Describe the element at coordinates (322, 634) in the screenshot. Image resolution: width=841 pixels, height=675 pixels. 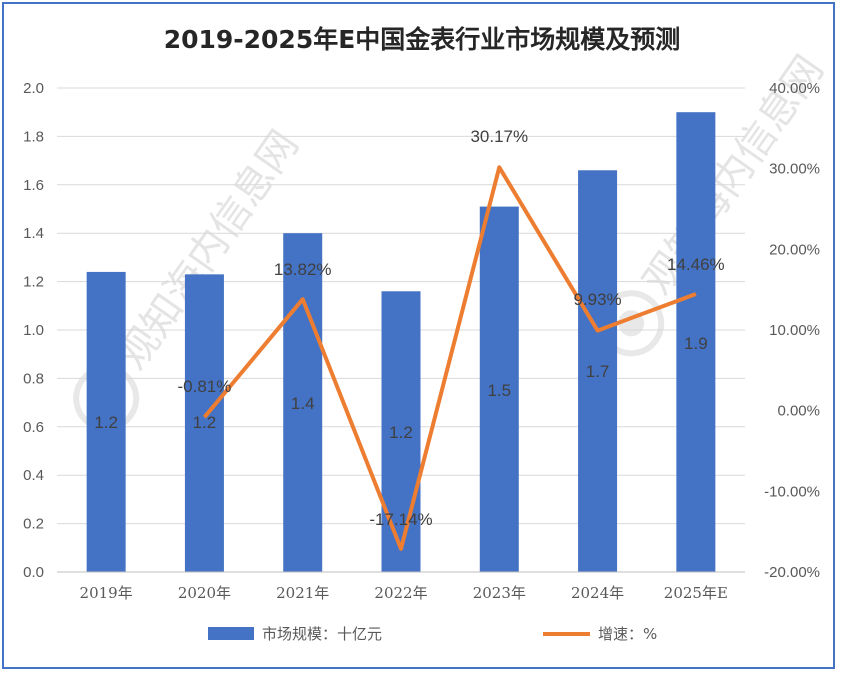
I see `legend-label-bar: 市场规模：十亿元` at that location.